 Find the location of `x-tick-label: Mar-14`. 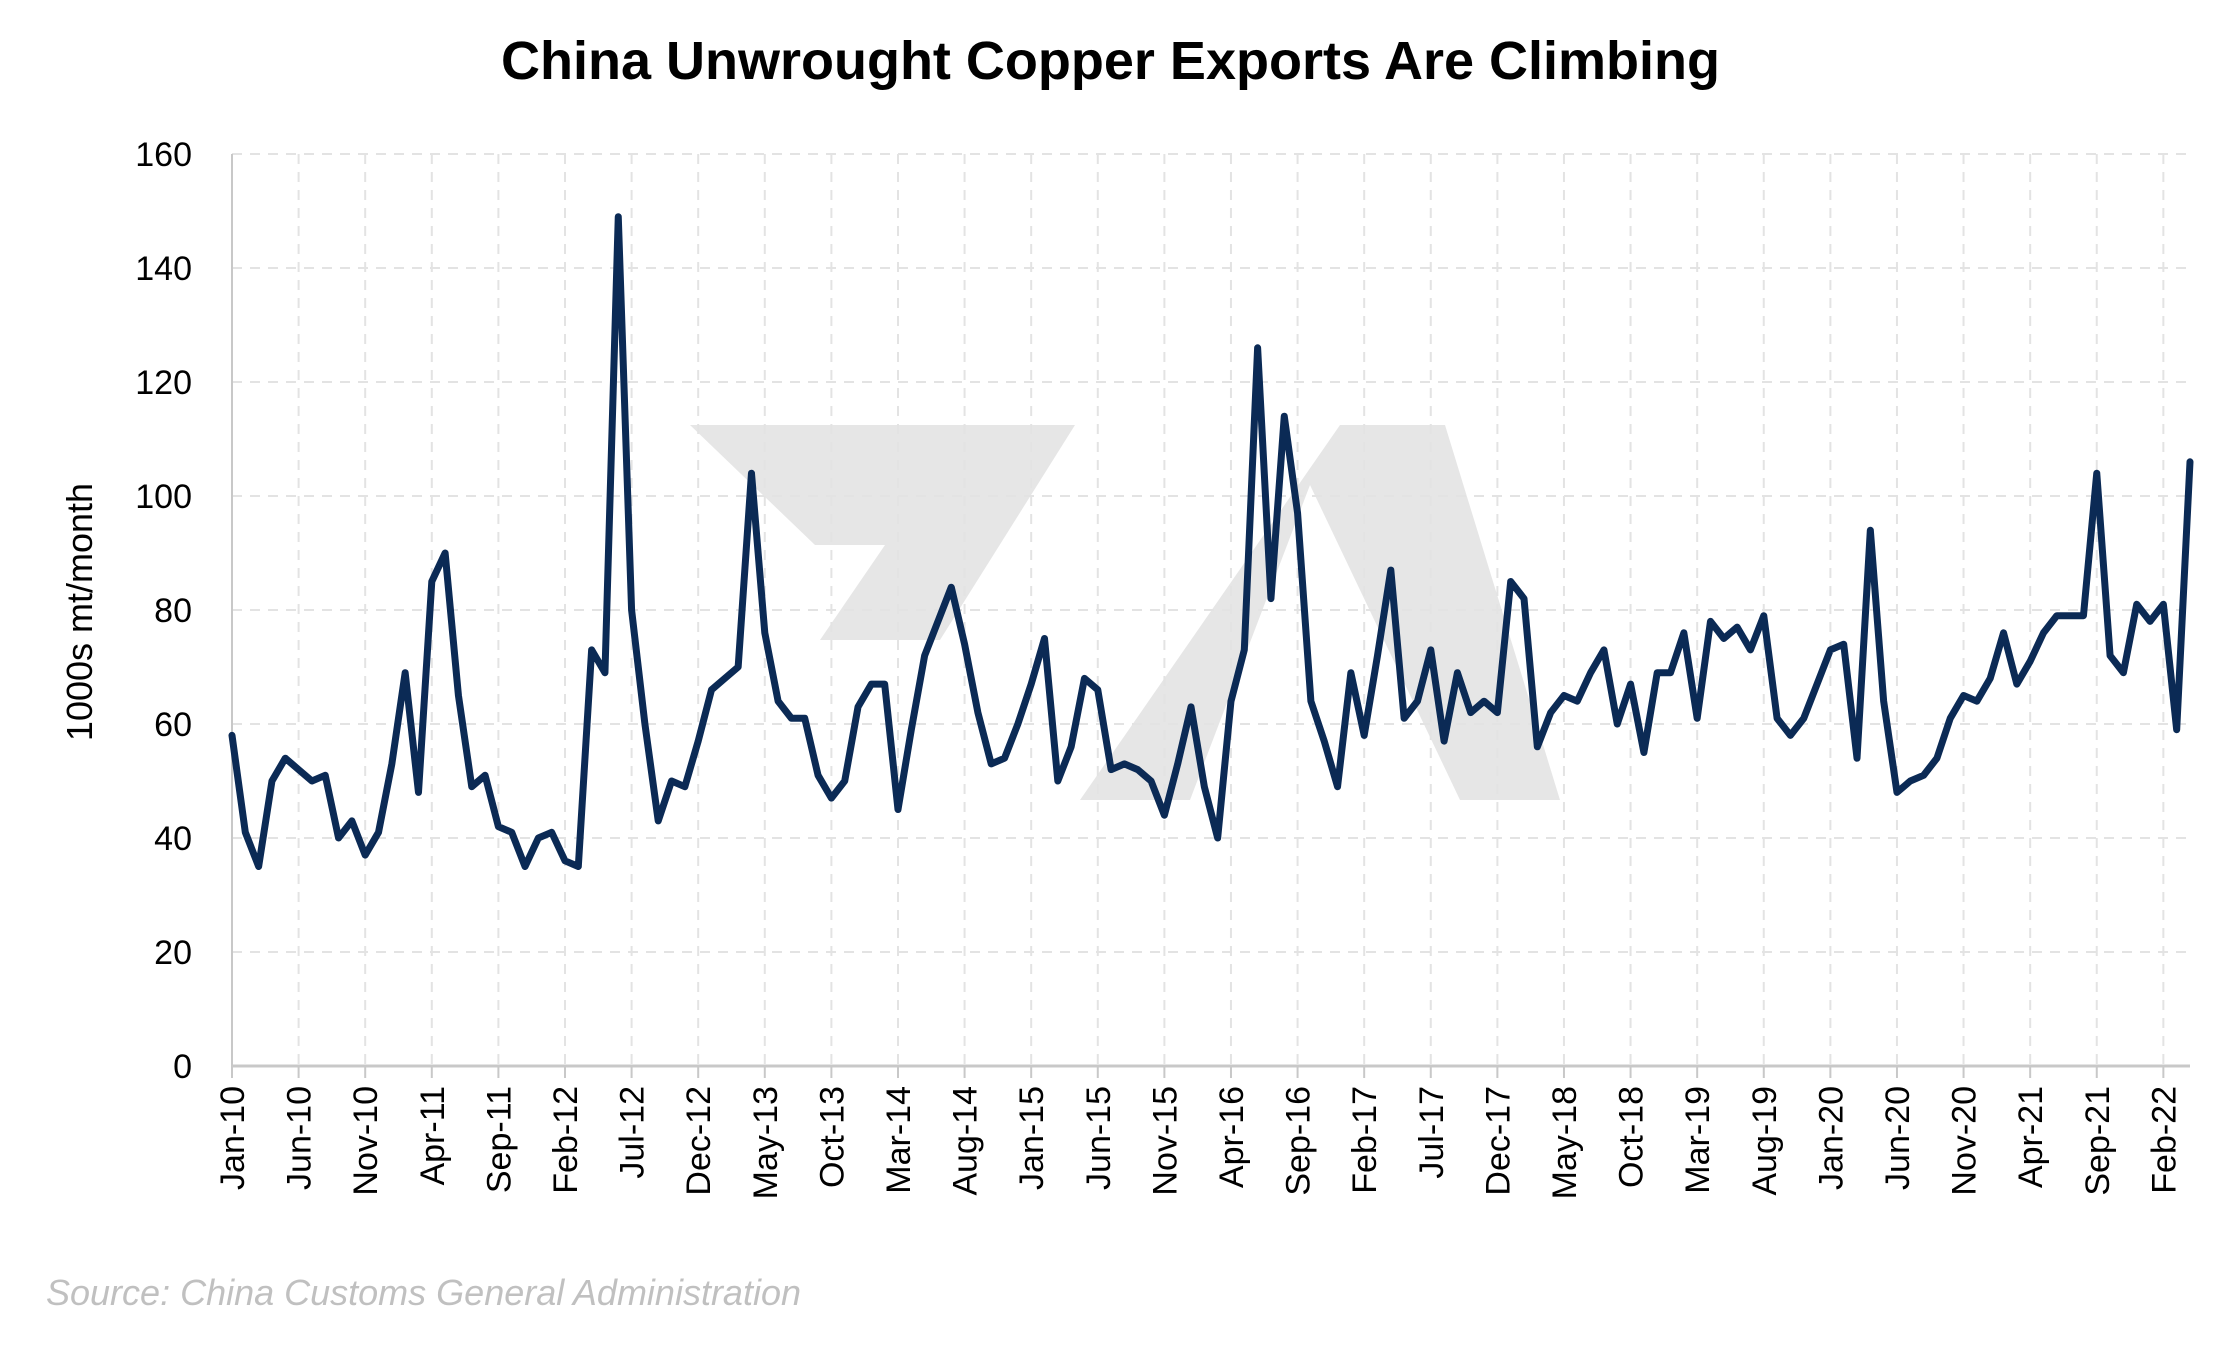

x-tick-label: Mar-14 is located at coordinates (899, 1140).